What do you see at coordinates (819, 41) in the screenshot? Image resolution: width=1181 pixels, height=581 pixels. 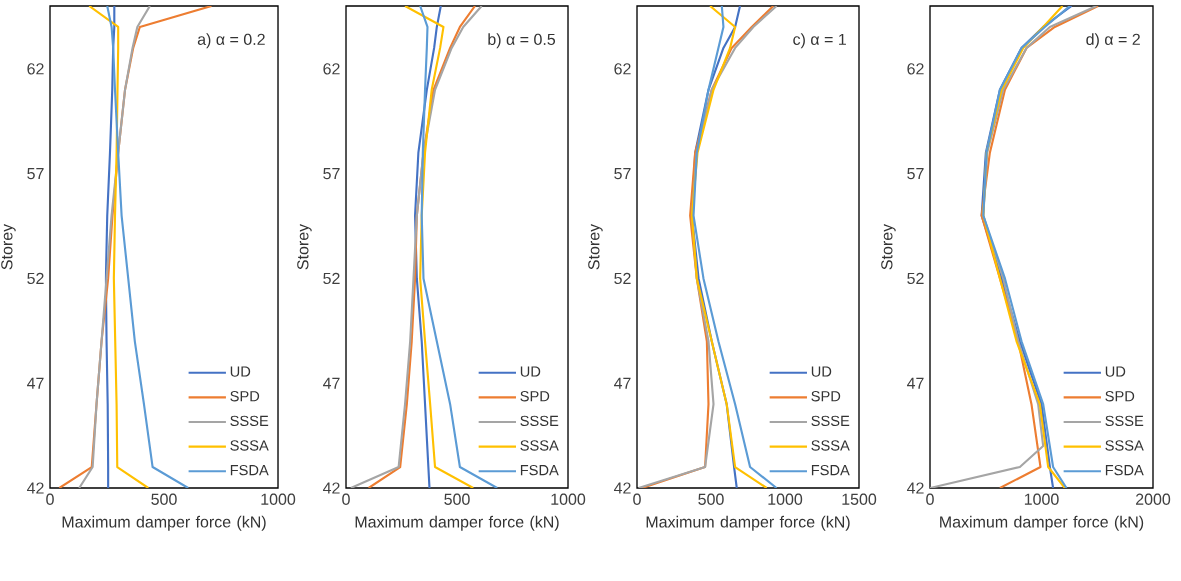 I see `annotation: c) α = 1` at bounding box center [819, 41].